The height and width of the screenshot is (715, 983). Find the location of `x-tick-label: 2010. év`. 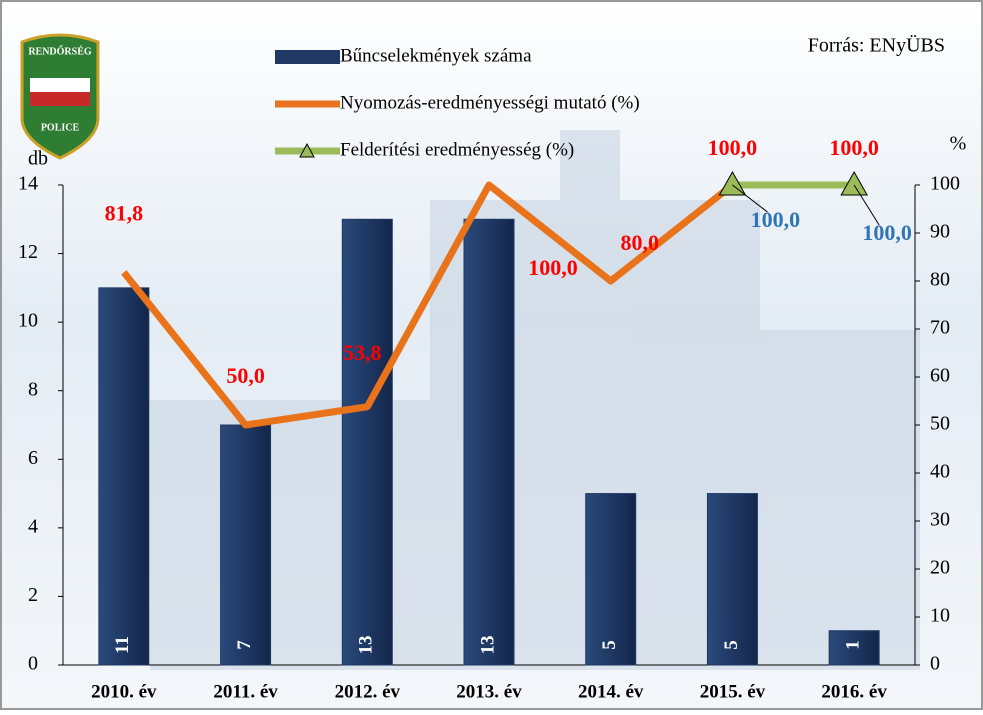

x-tick-label: 2010. év is located at coordinates (124, 691).